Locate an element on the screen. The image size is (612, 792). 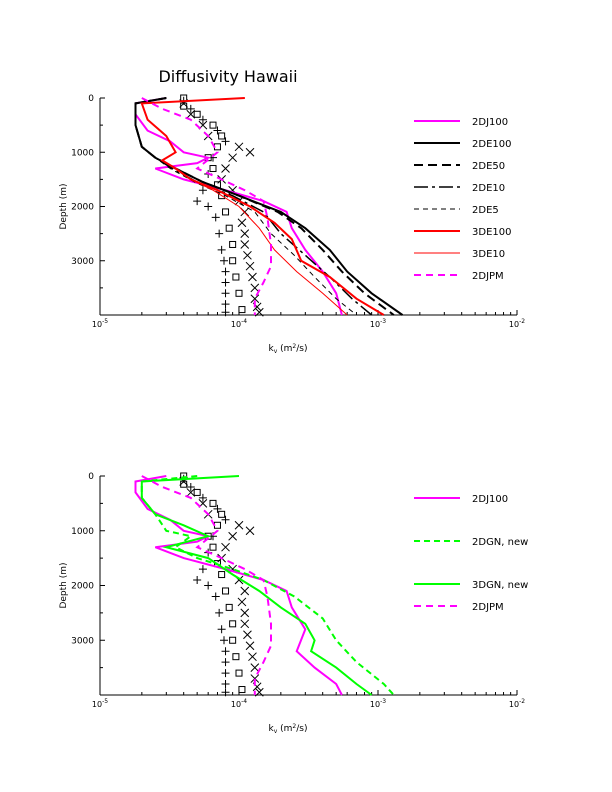
legend-label: 2DJPM is located at coordinates (488, 607).